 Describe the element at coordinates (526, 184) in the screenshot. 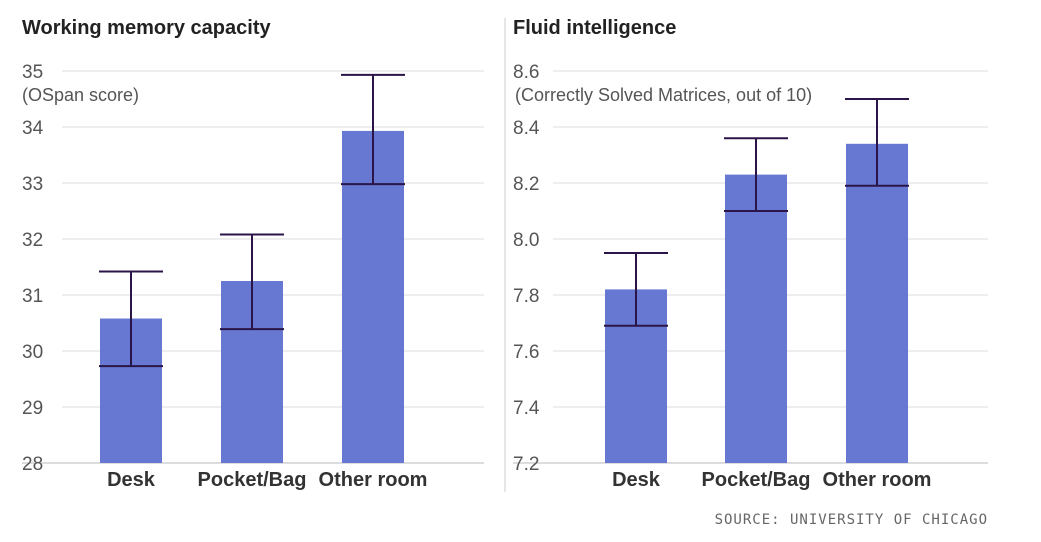

I see `y-tick-label: 8.2` at that location.